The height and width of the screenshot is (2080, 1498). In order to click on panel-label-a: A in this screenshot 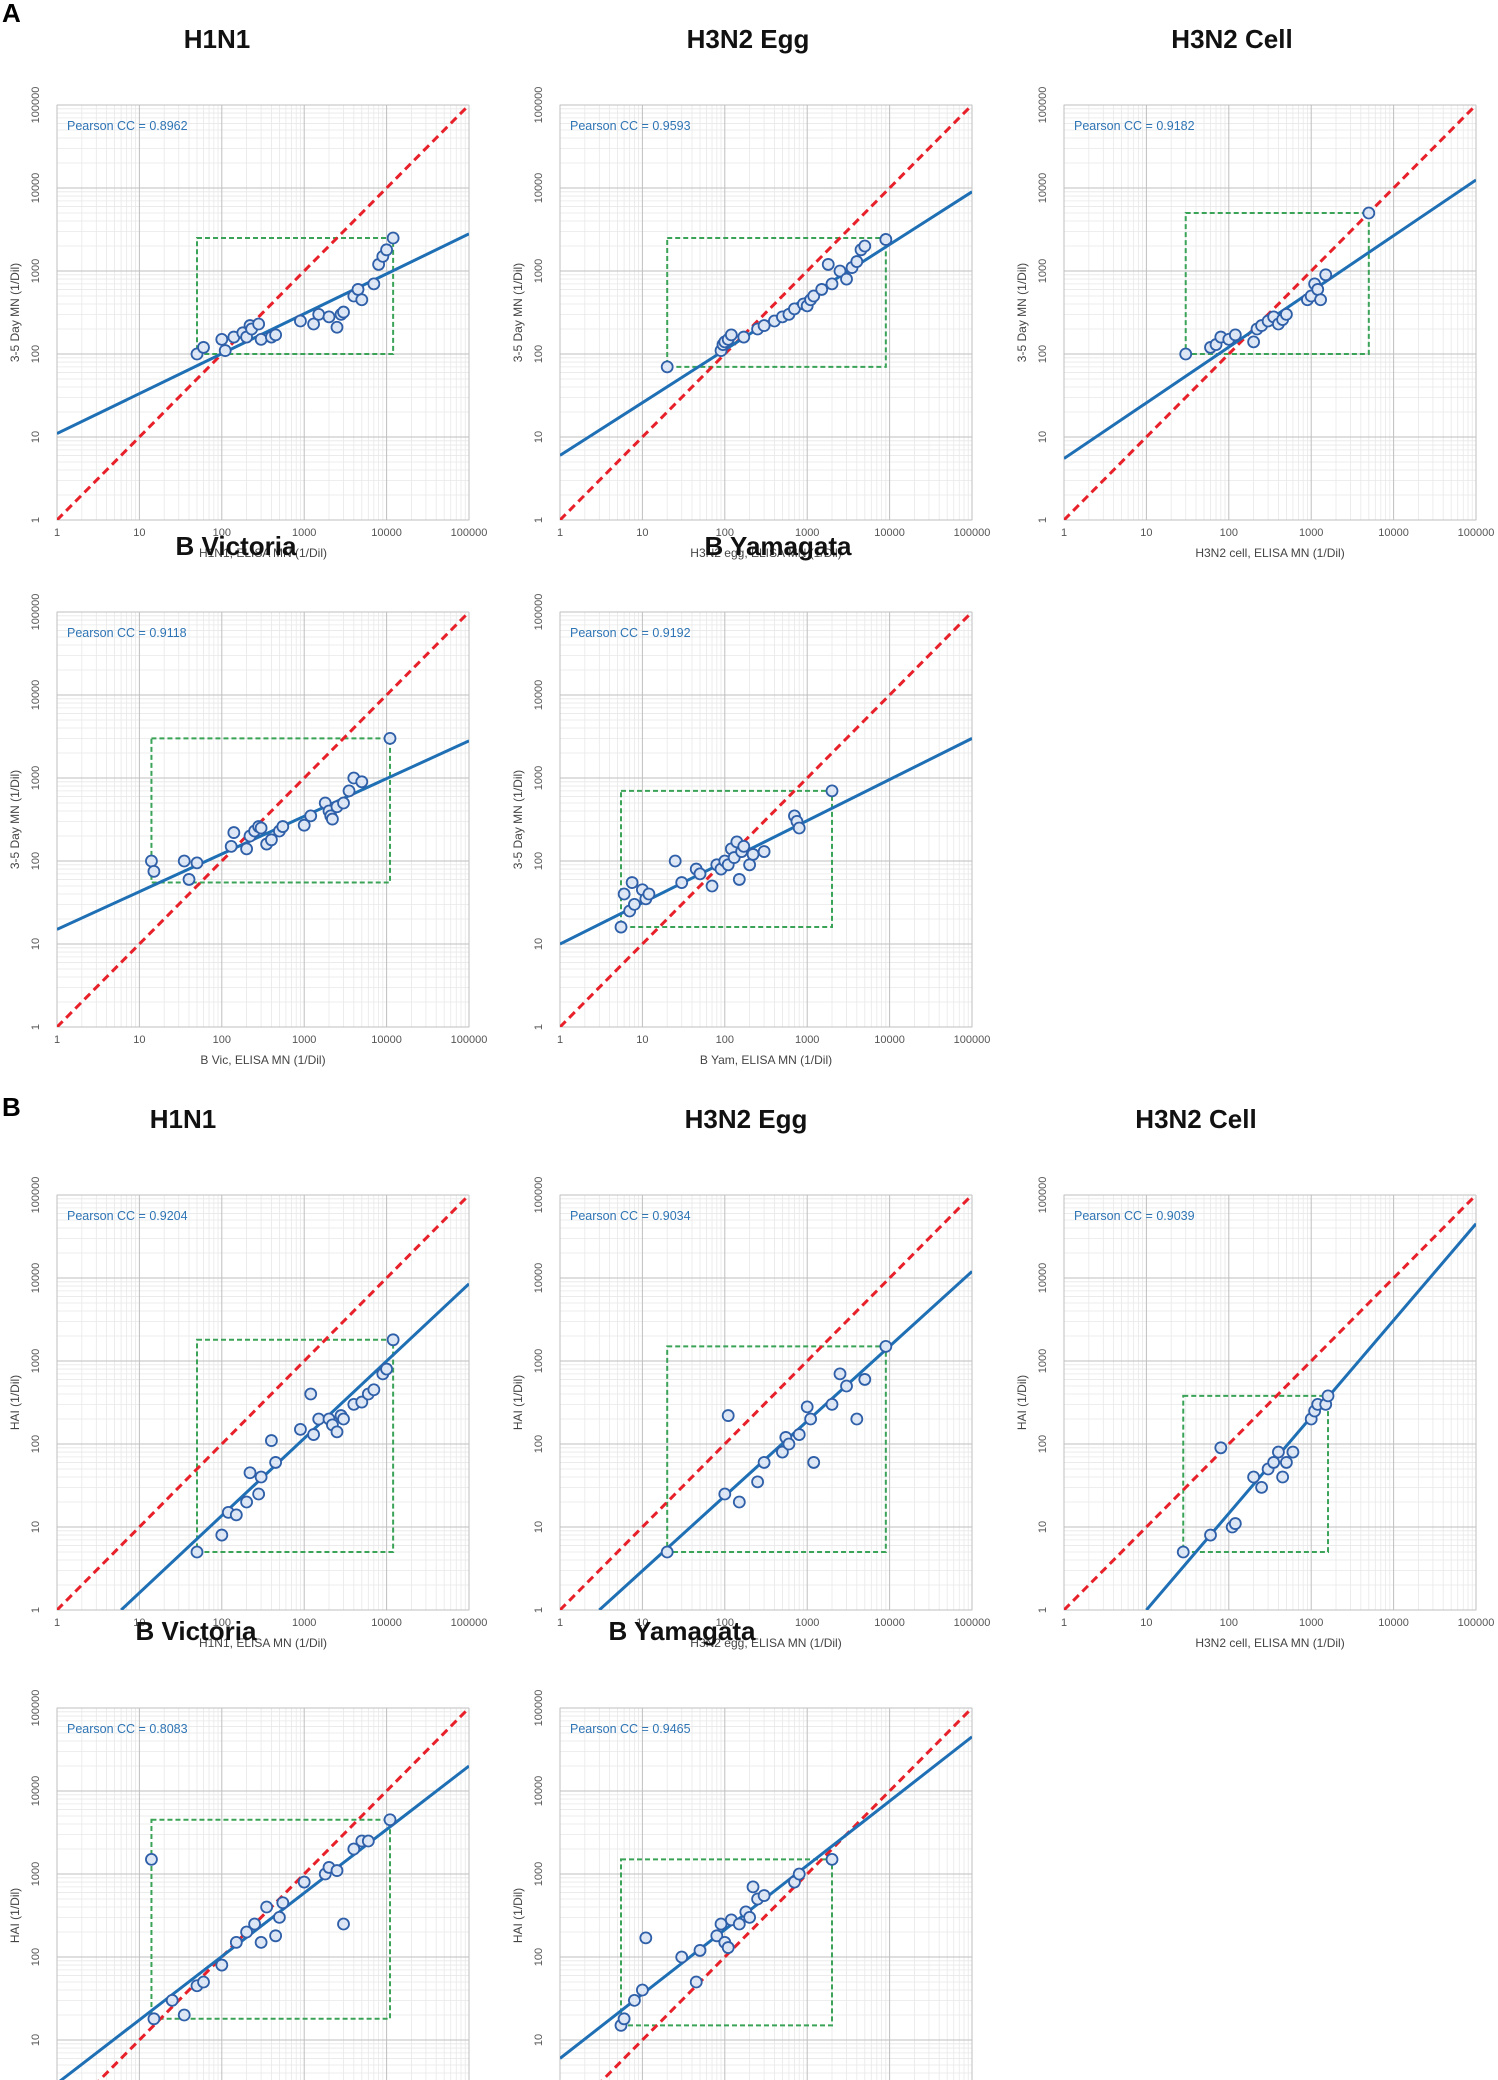, I will do `click(11, 14)`.